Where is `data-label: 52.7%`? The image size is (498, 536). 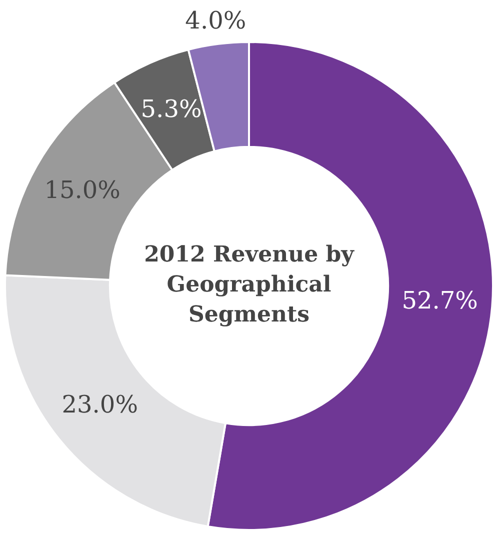
data-label: 52.7% is located at coordinates (440, 300).